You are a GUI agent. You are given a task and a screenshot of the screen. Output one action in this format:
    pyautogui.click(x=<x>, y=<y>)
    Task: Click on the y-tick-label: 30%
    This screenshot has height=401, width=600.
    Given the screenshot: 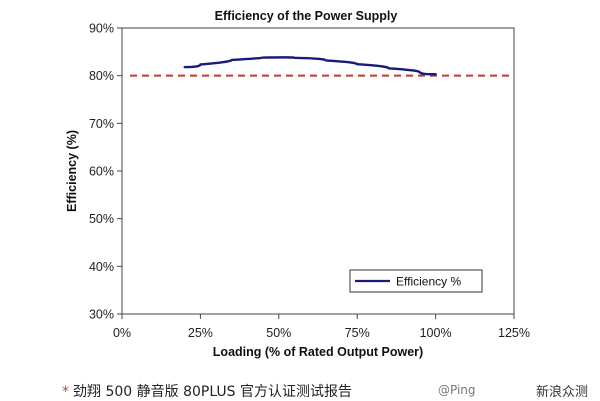 What is the action you would take?
    pyautogui.click(x=101, y=315)
    